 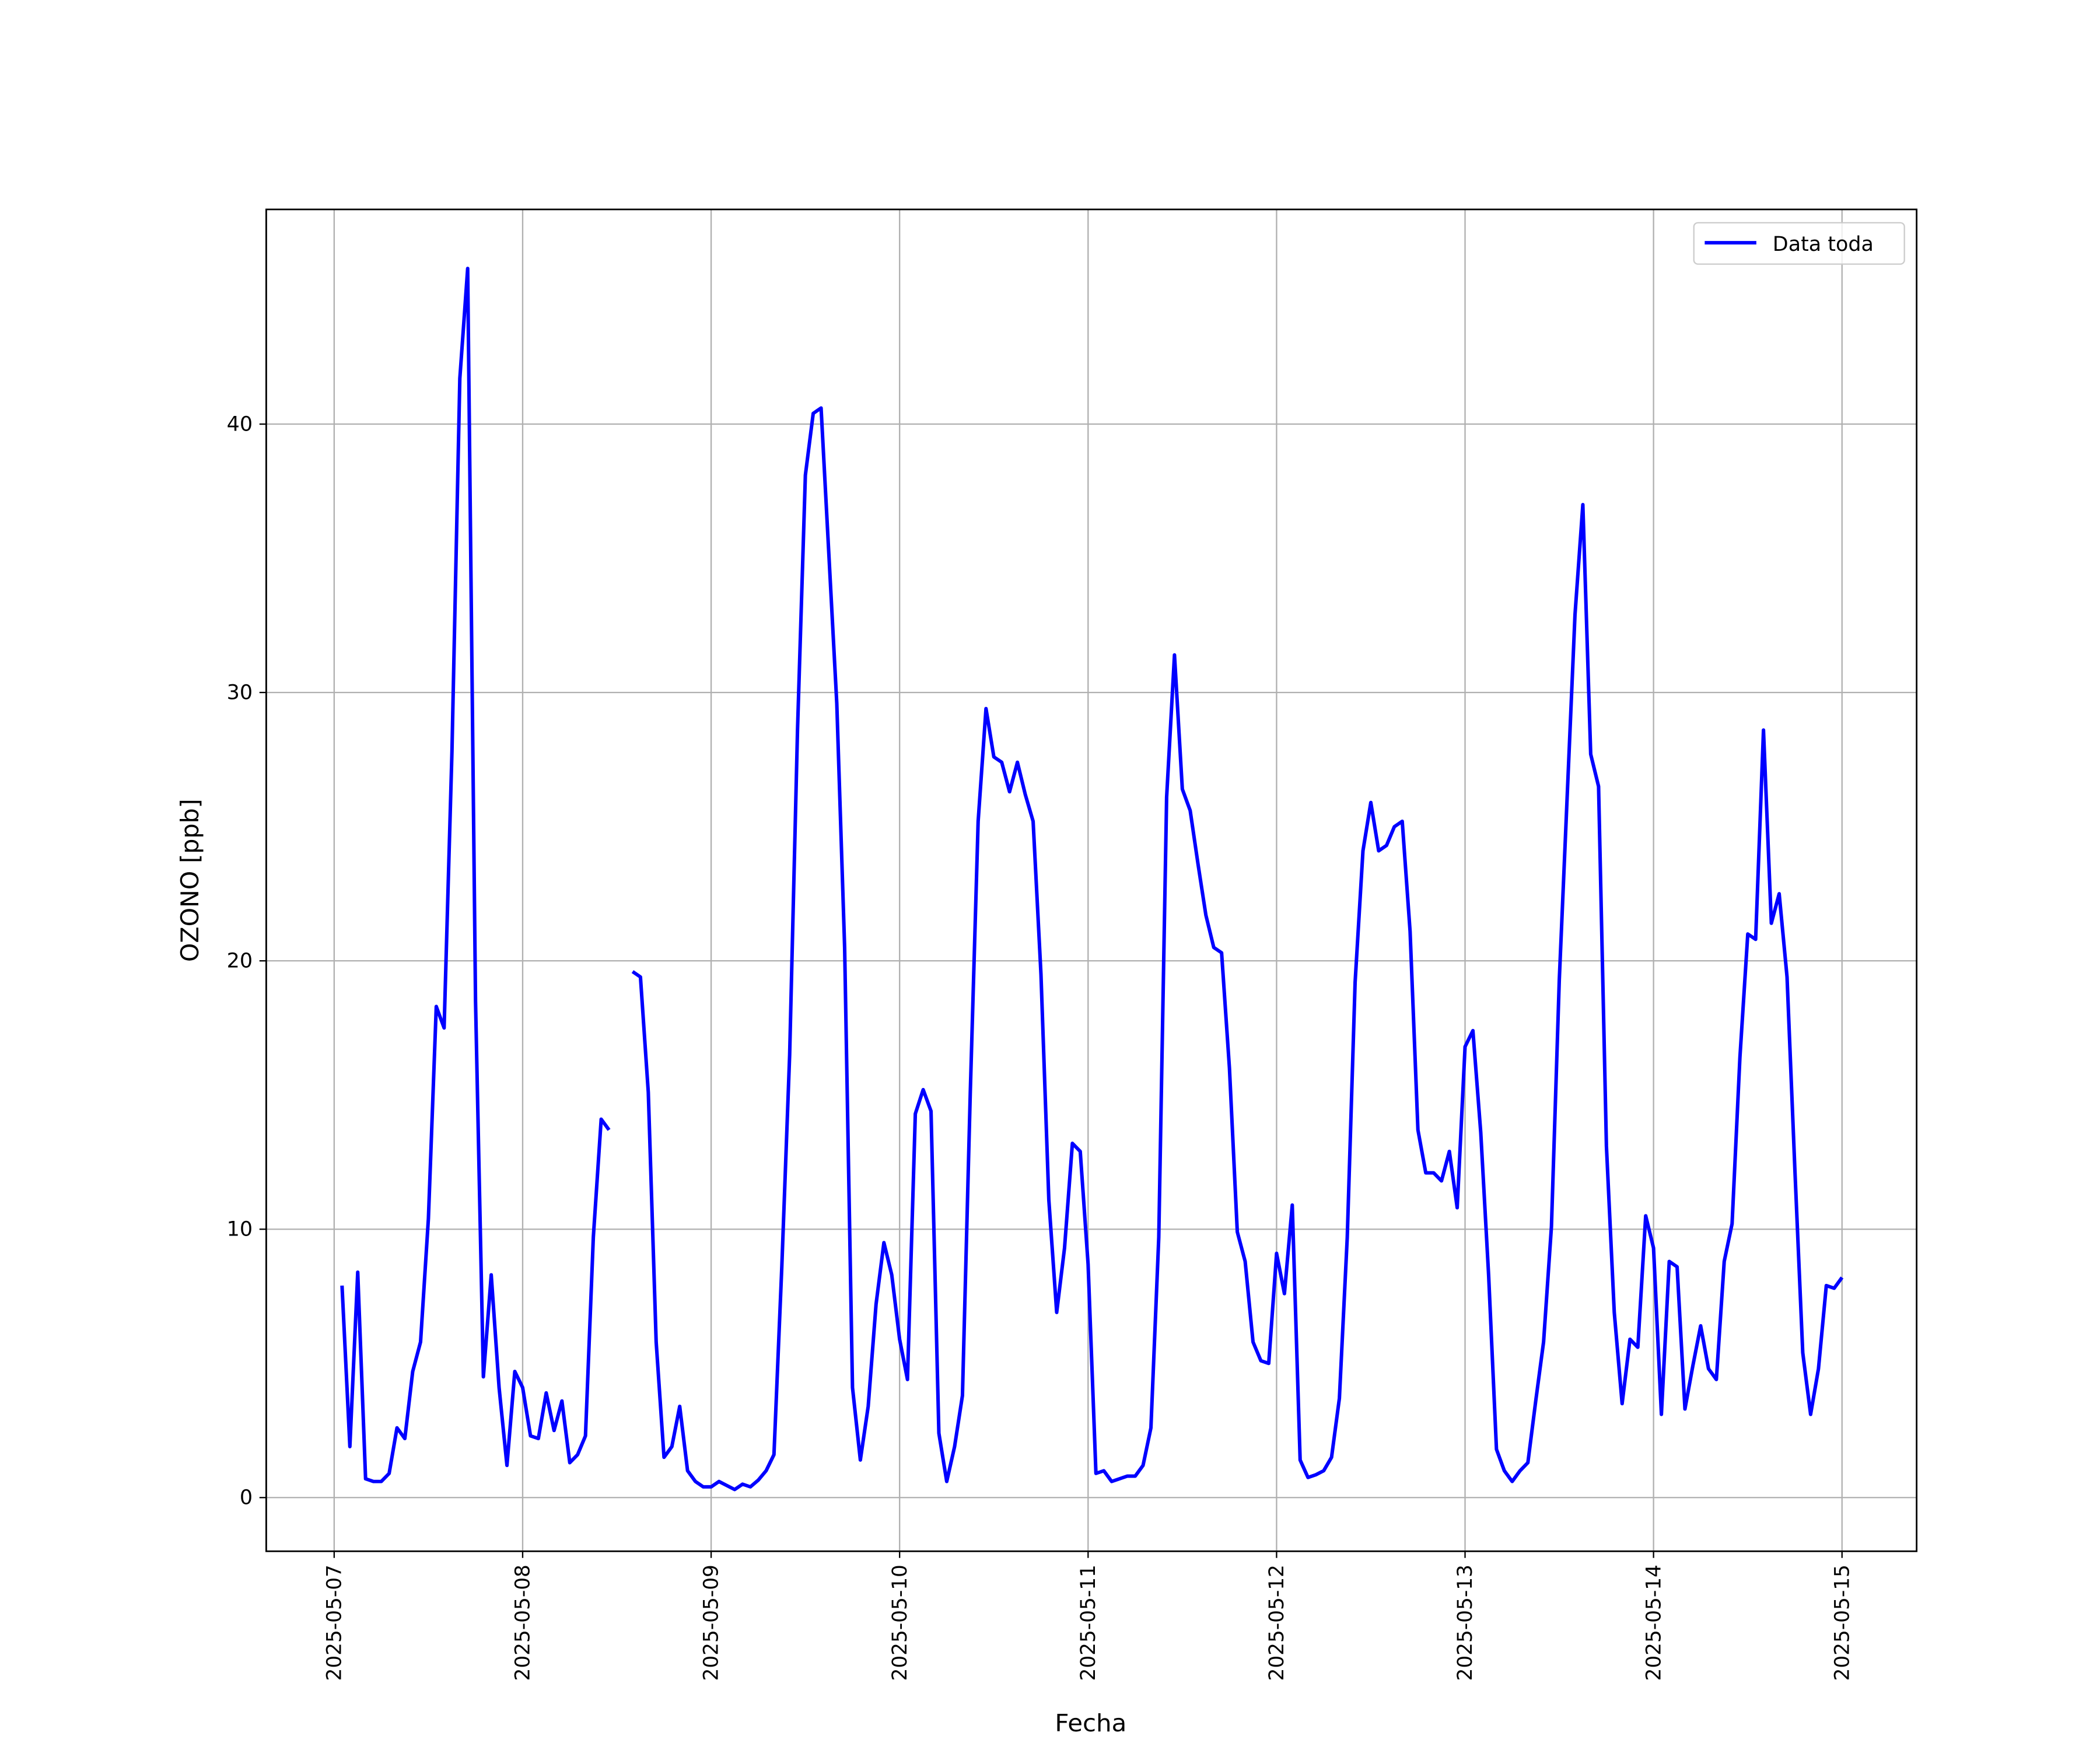 What do you see at coordinates (190, 880) in the screenshot?
I see `y-axis-label: OZONO [ppb]` at bounding box center [190, 880].